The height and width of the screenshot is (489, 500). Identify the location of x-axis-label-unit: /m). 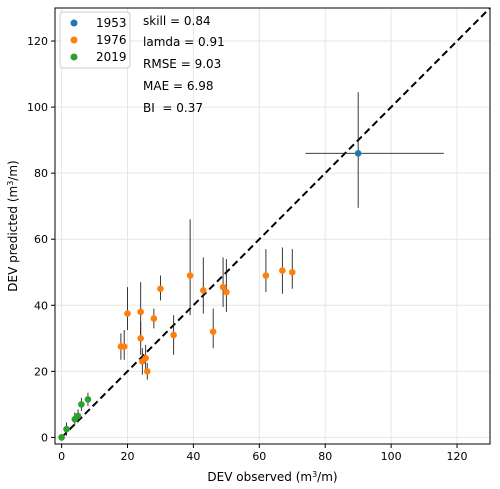
(327, 477).